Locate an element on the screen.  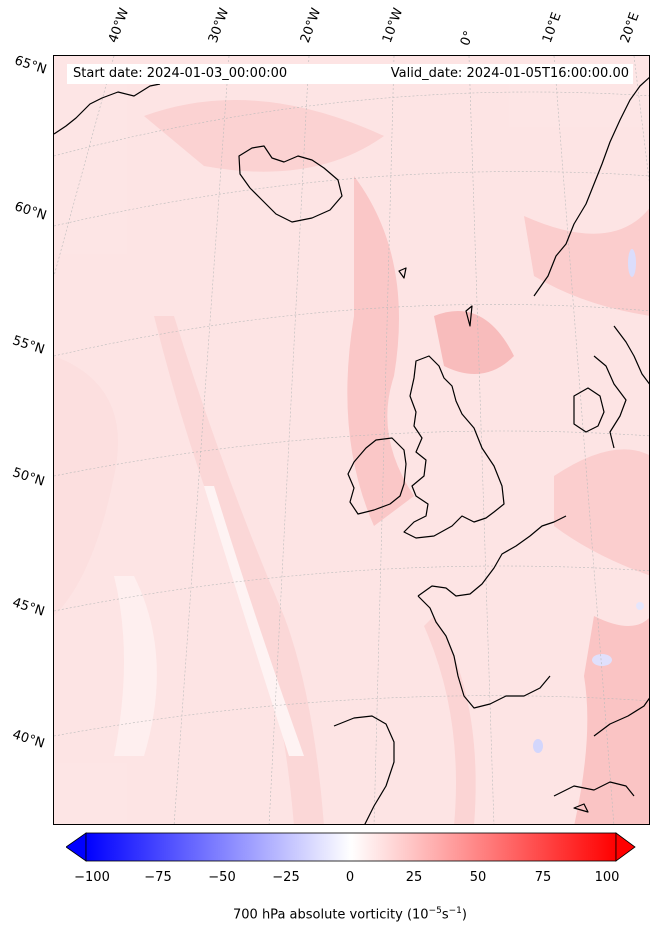
colorbar-gradient is located at coordinates (351, 847).